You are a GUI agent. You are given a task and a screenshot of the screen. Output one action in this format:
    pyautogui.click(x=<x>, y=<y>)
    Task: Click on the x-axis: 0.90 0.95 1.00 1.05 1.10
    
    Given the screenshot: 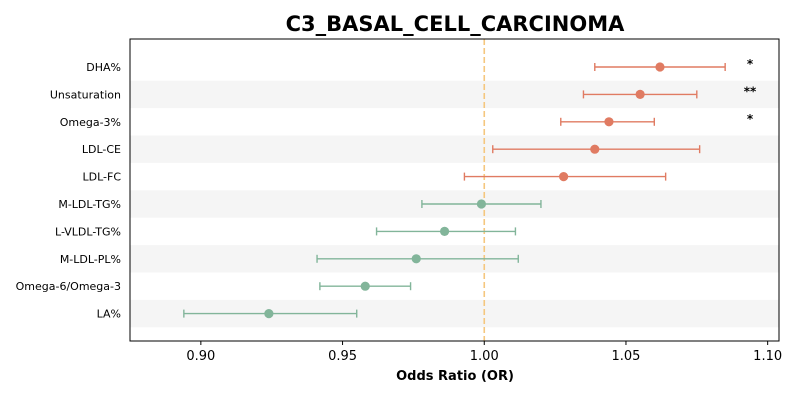 What is the action you would take?
    pyautogui.click(x=484, y=352)
    